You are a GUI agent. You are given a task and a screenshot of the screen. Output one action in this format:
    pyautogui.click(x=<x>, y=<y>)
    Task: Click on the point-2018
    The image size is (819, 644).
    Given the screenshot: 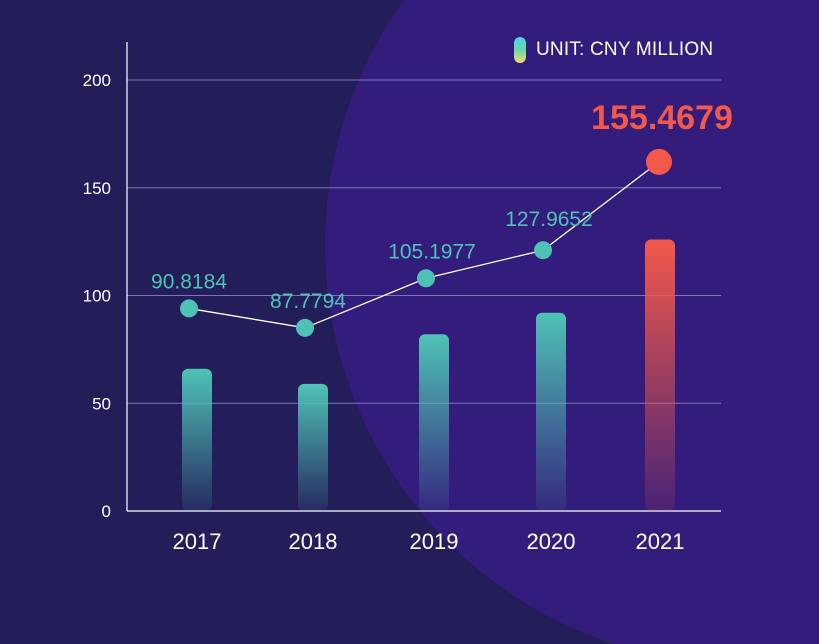 What is the action you would take?
    pyautogui.click(x=305, y=327)
    